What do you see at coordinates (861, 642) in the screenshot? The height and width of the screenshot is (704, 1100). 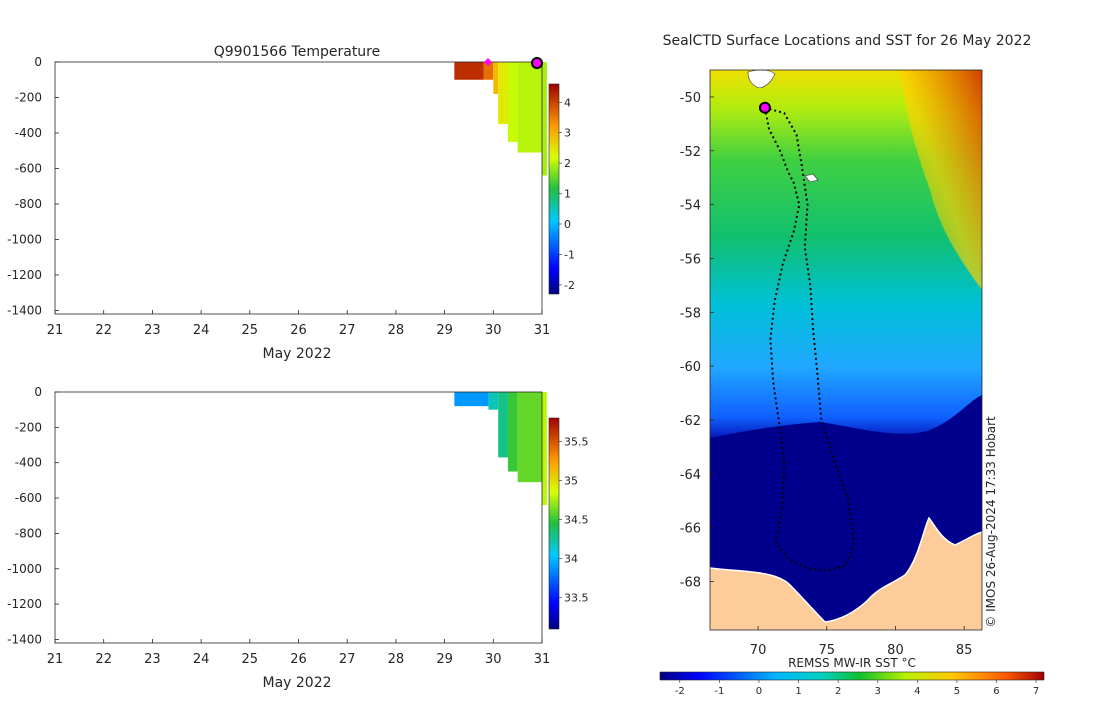 I see `sst-map-x-ticks: 70 75 80 85` at bounding box center [861, 642].